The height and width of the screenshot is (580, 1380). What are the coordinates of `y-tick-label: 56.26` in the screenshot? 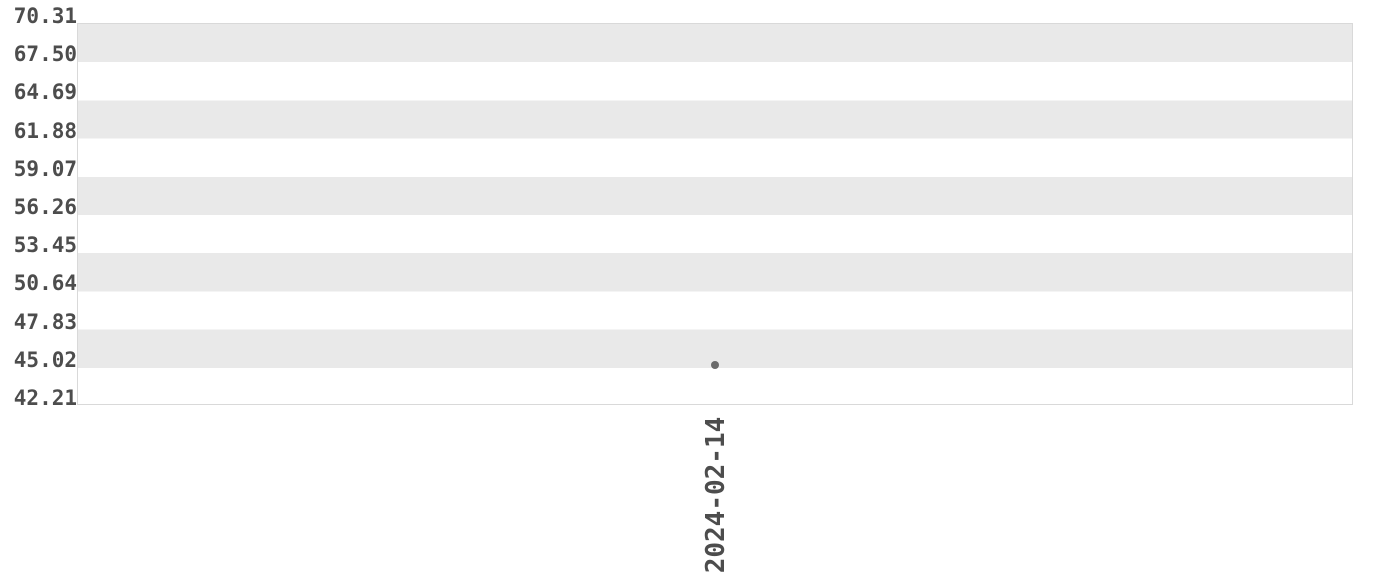 It's located at (45, 207).